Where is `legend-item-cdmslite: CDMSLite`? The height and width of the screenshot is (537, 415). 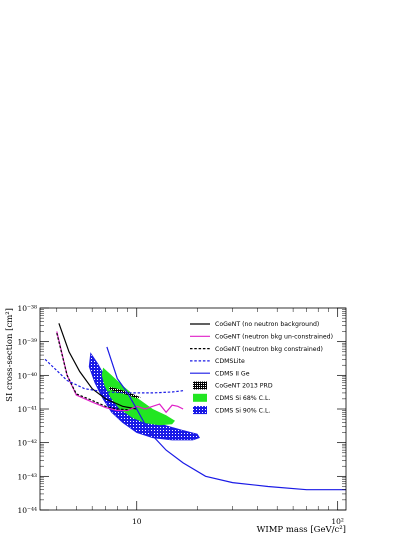 legend-item-cdmslite: CDMSLite is located at coordinates (217, 361).